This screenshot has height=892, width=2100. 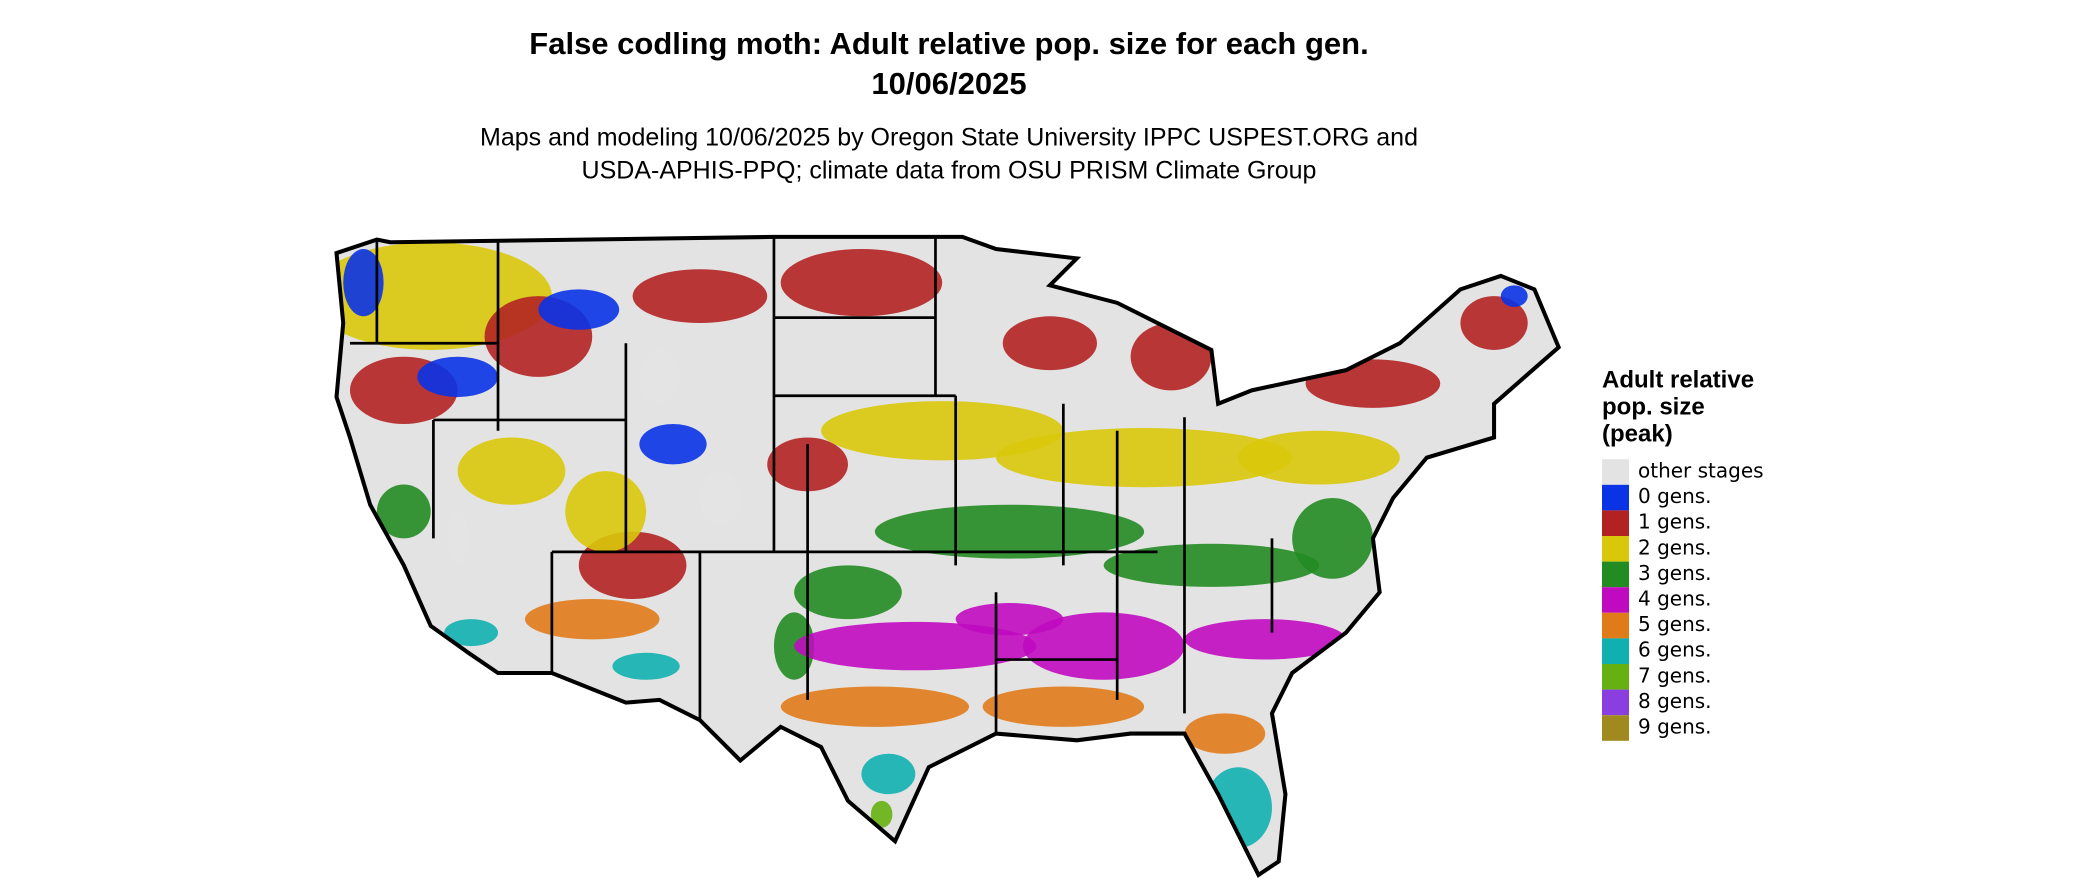 What do you see at coordinates (948, 83) in the screenshot?
I see `title: 10/06/2025` at bounding box center [948, 83].